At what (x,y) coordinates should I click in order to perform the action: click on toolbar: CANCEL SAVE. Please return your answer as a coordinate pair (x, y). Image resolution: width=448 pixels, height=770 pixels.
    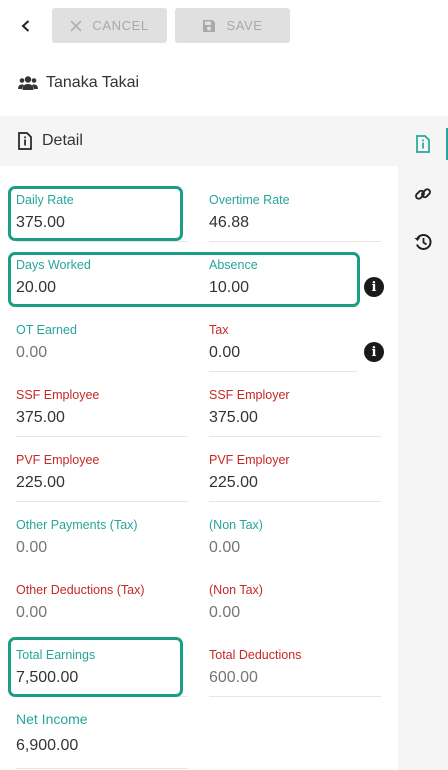
    Looking at the image, I should click on (224, 26).